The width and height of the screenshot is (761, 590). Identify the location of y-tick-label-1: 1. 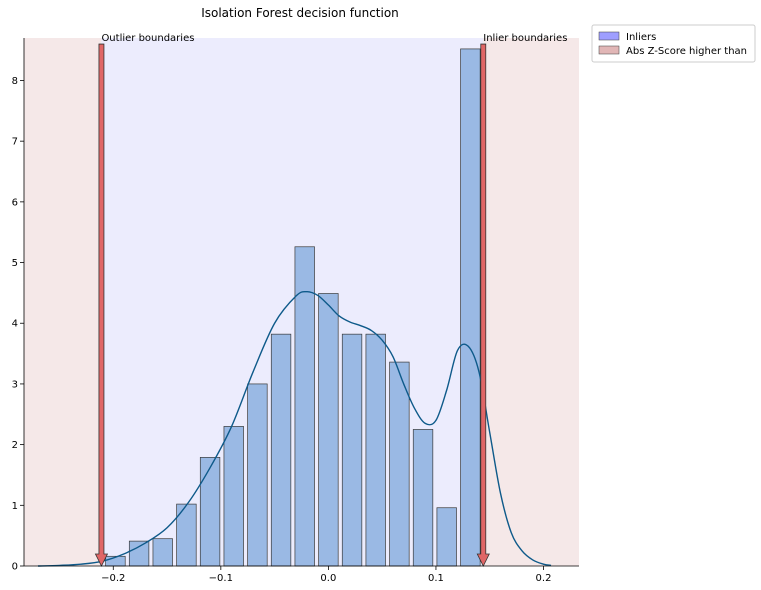
(15, 506).